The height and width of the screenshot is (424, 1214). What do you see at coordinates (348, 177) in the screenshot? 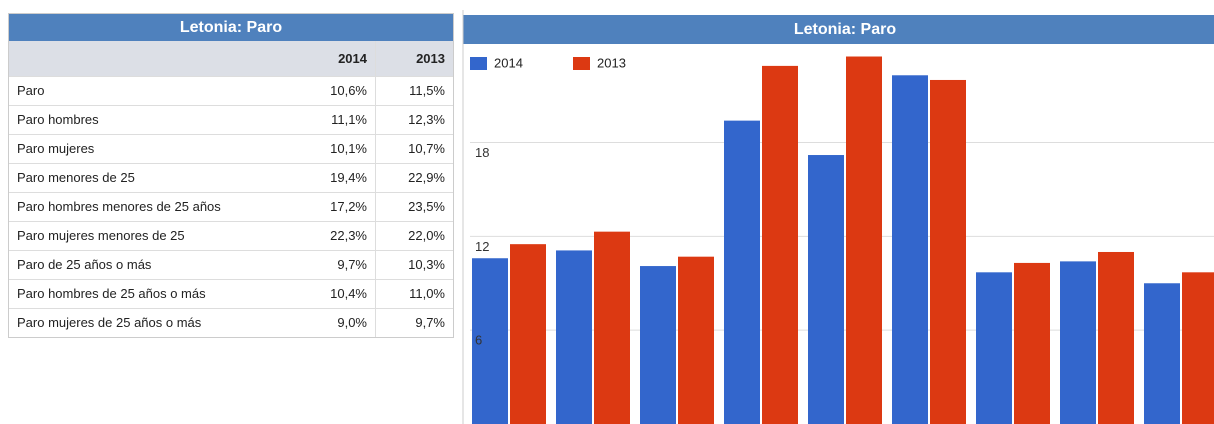
I see `table-cell: 19,4%` at bounding box center [348, 177].